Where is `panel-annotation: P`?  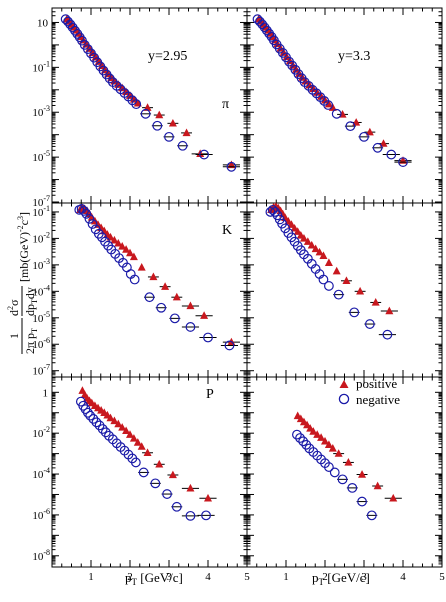 panel-annotation: P is located at coordinates (210, 394).